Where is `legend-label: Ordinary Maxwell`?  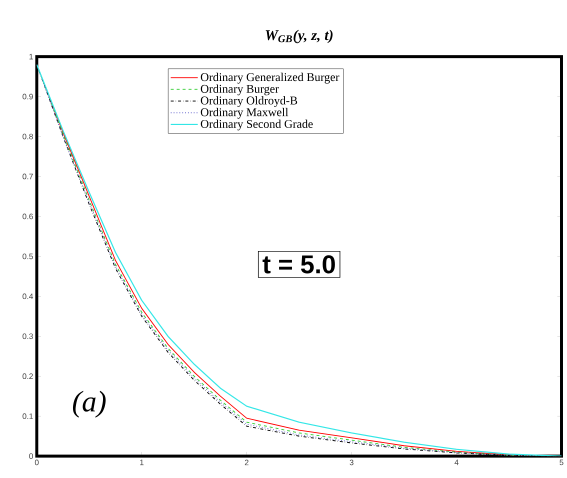 legend-label: Ordinary Maxwell is located at coordinates (244, 113).